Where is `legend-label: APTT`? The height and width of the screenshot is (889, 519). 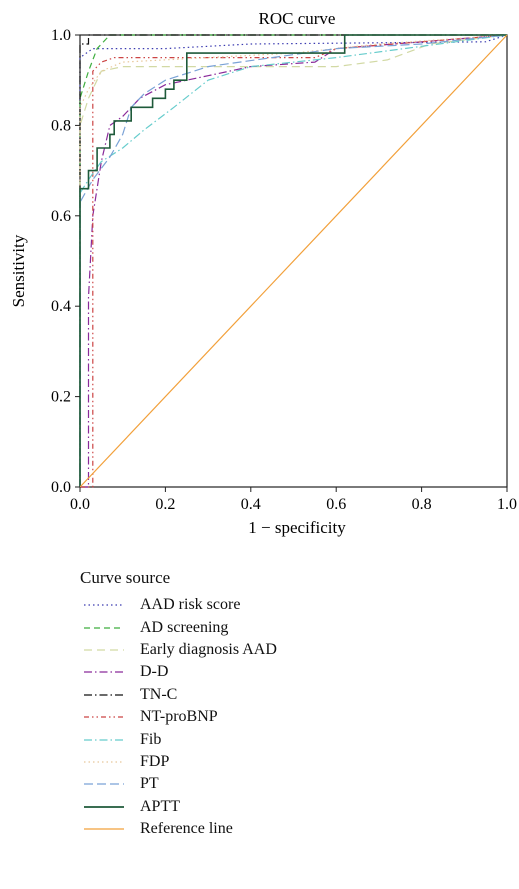 legend-label: APTT is located at coordinates (160, 806).